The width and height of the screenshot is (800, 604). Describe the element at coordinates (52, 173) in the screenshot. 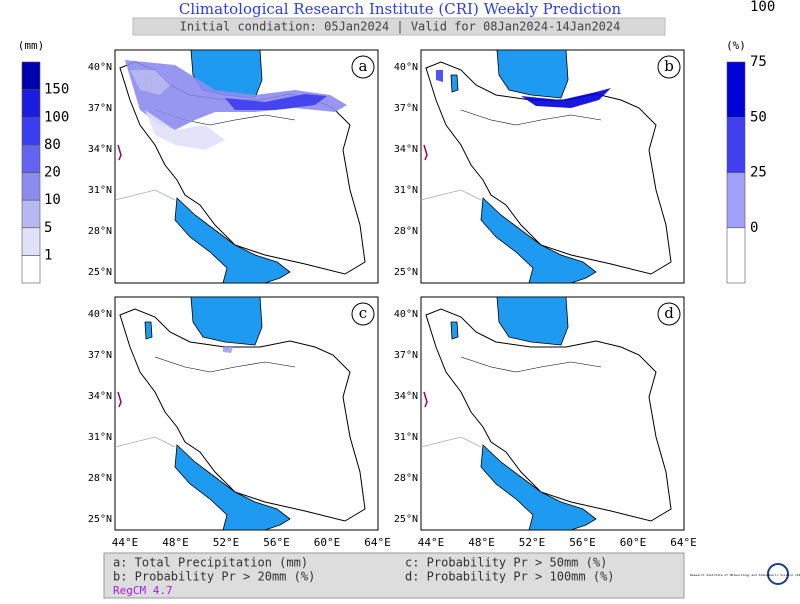

I see `colorbar-label: 20` at that location.